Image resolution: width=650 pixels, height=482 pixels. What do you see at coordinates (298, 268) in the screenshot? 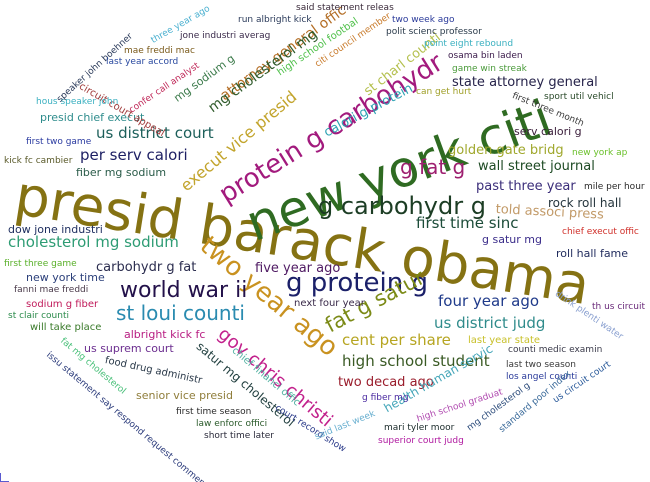
I see `word: five year ago` at bounding box center [298, 268].